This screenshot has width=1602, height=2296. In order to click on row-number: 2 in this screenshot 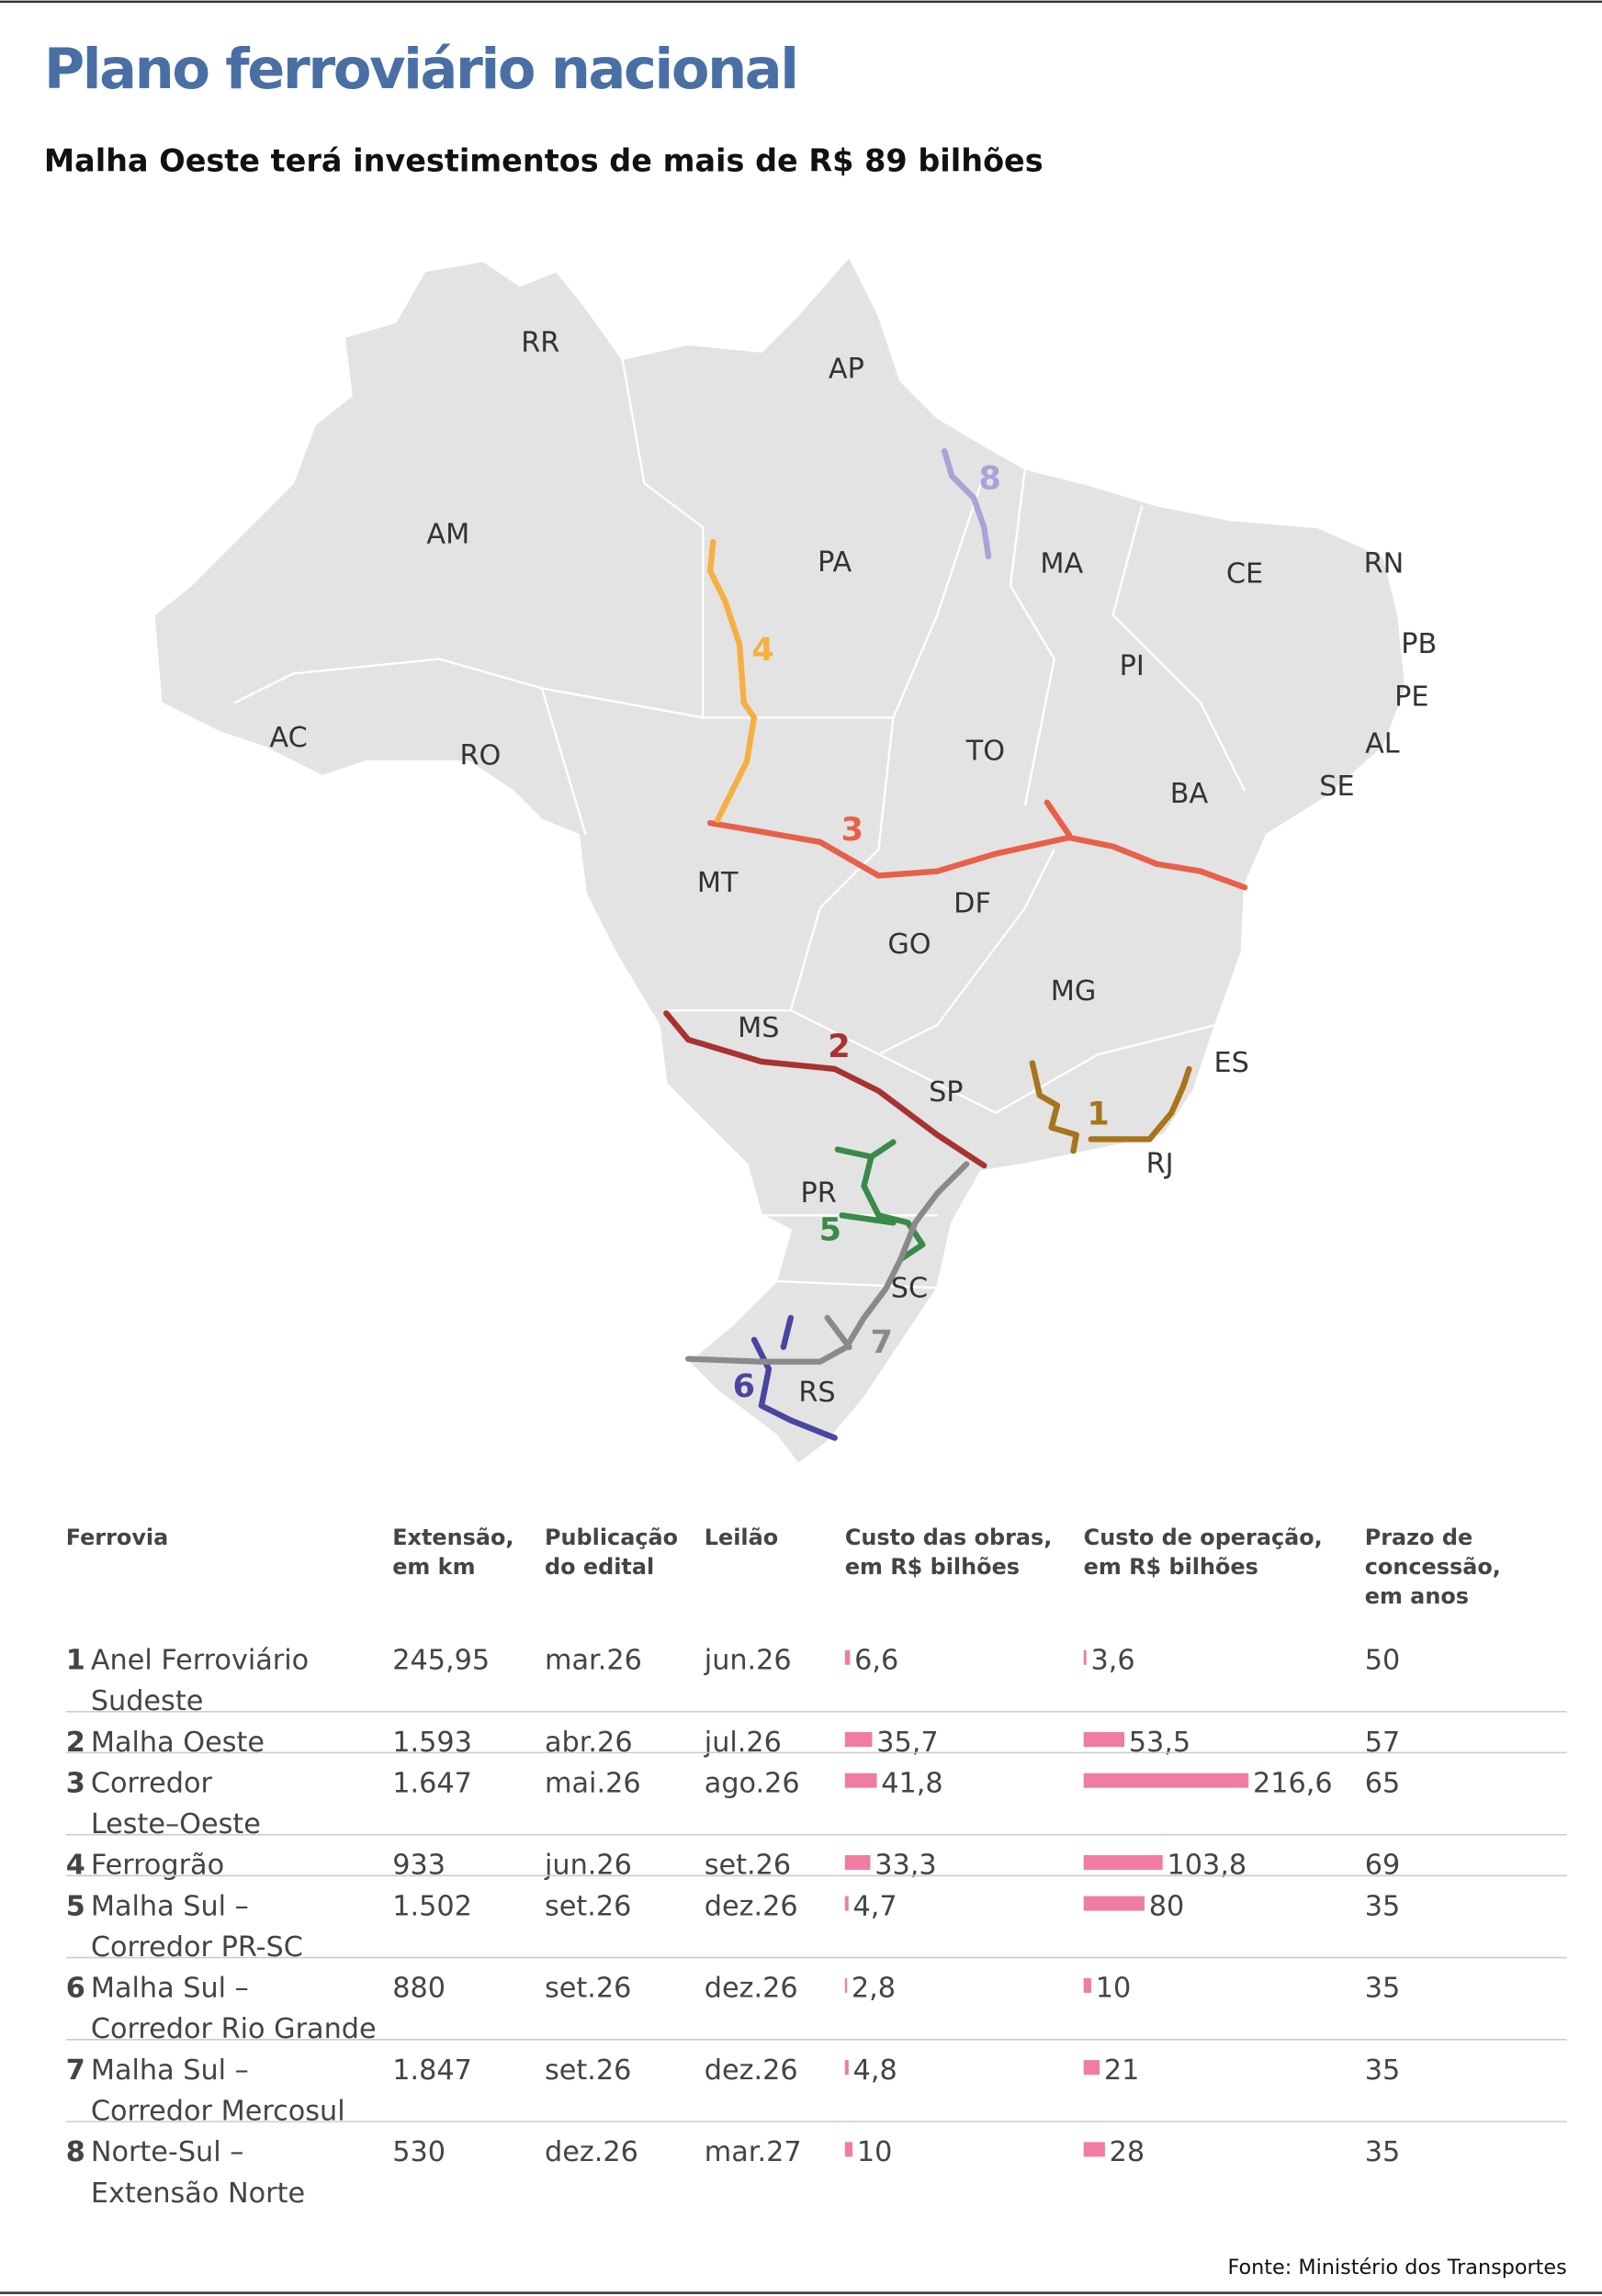, I will do `click(75, 1743)`.